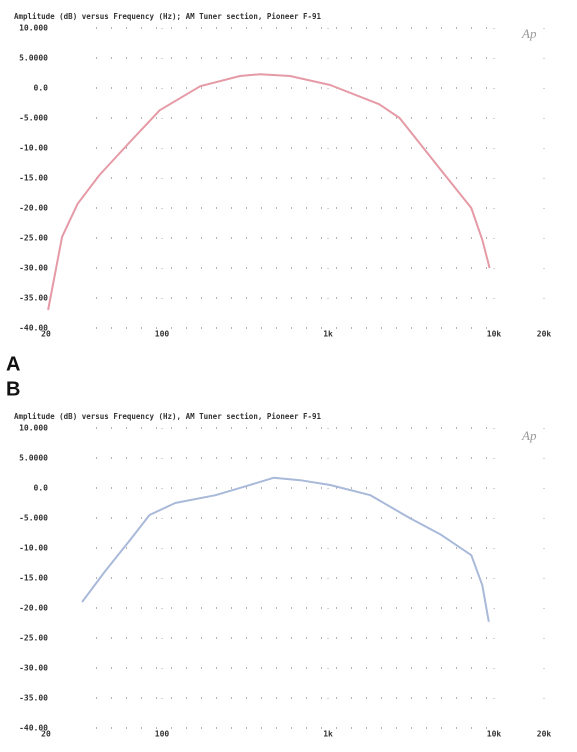  Describe the element at coordinates (13, 389) in the screenshot. I see `panel-label: B` at that location.